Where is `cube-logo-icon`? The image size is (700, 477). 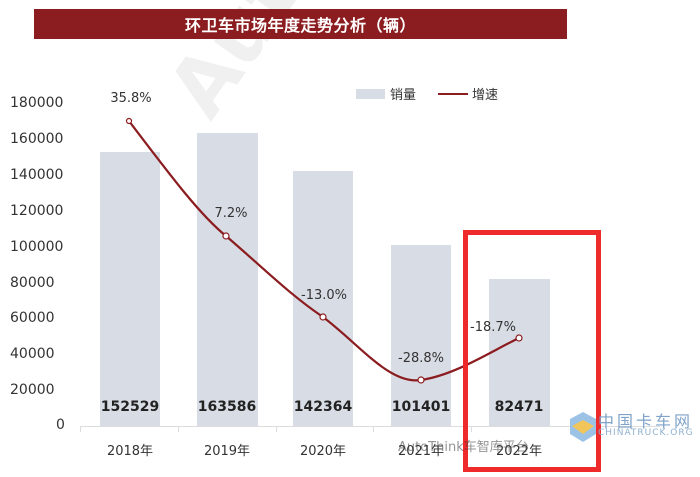 cube-logo-icon is located at coordinates (583, 427).